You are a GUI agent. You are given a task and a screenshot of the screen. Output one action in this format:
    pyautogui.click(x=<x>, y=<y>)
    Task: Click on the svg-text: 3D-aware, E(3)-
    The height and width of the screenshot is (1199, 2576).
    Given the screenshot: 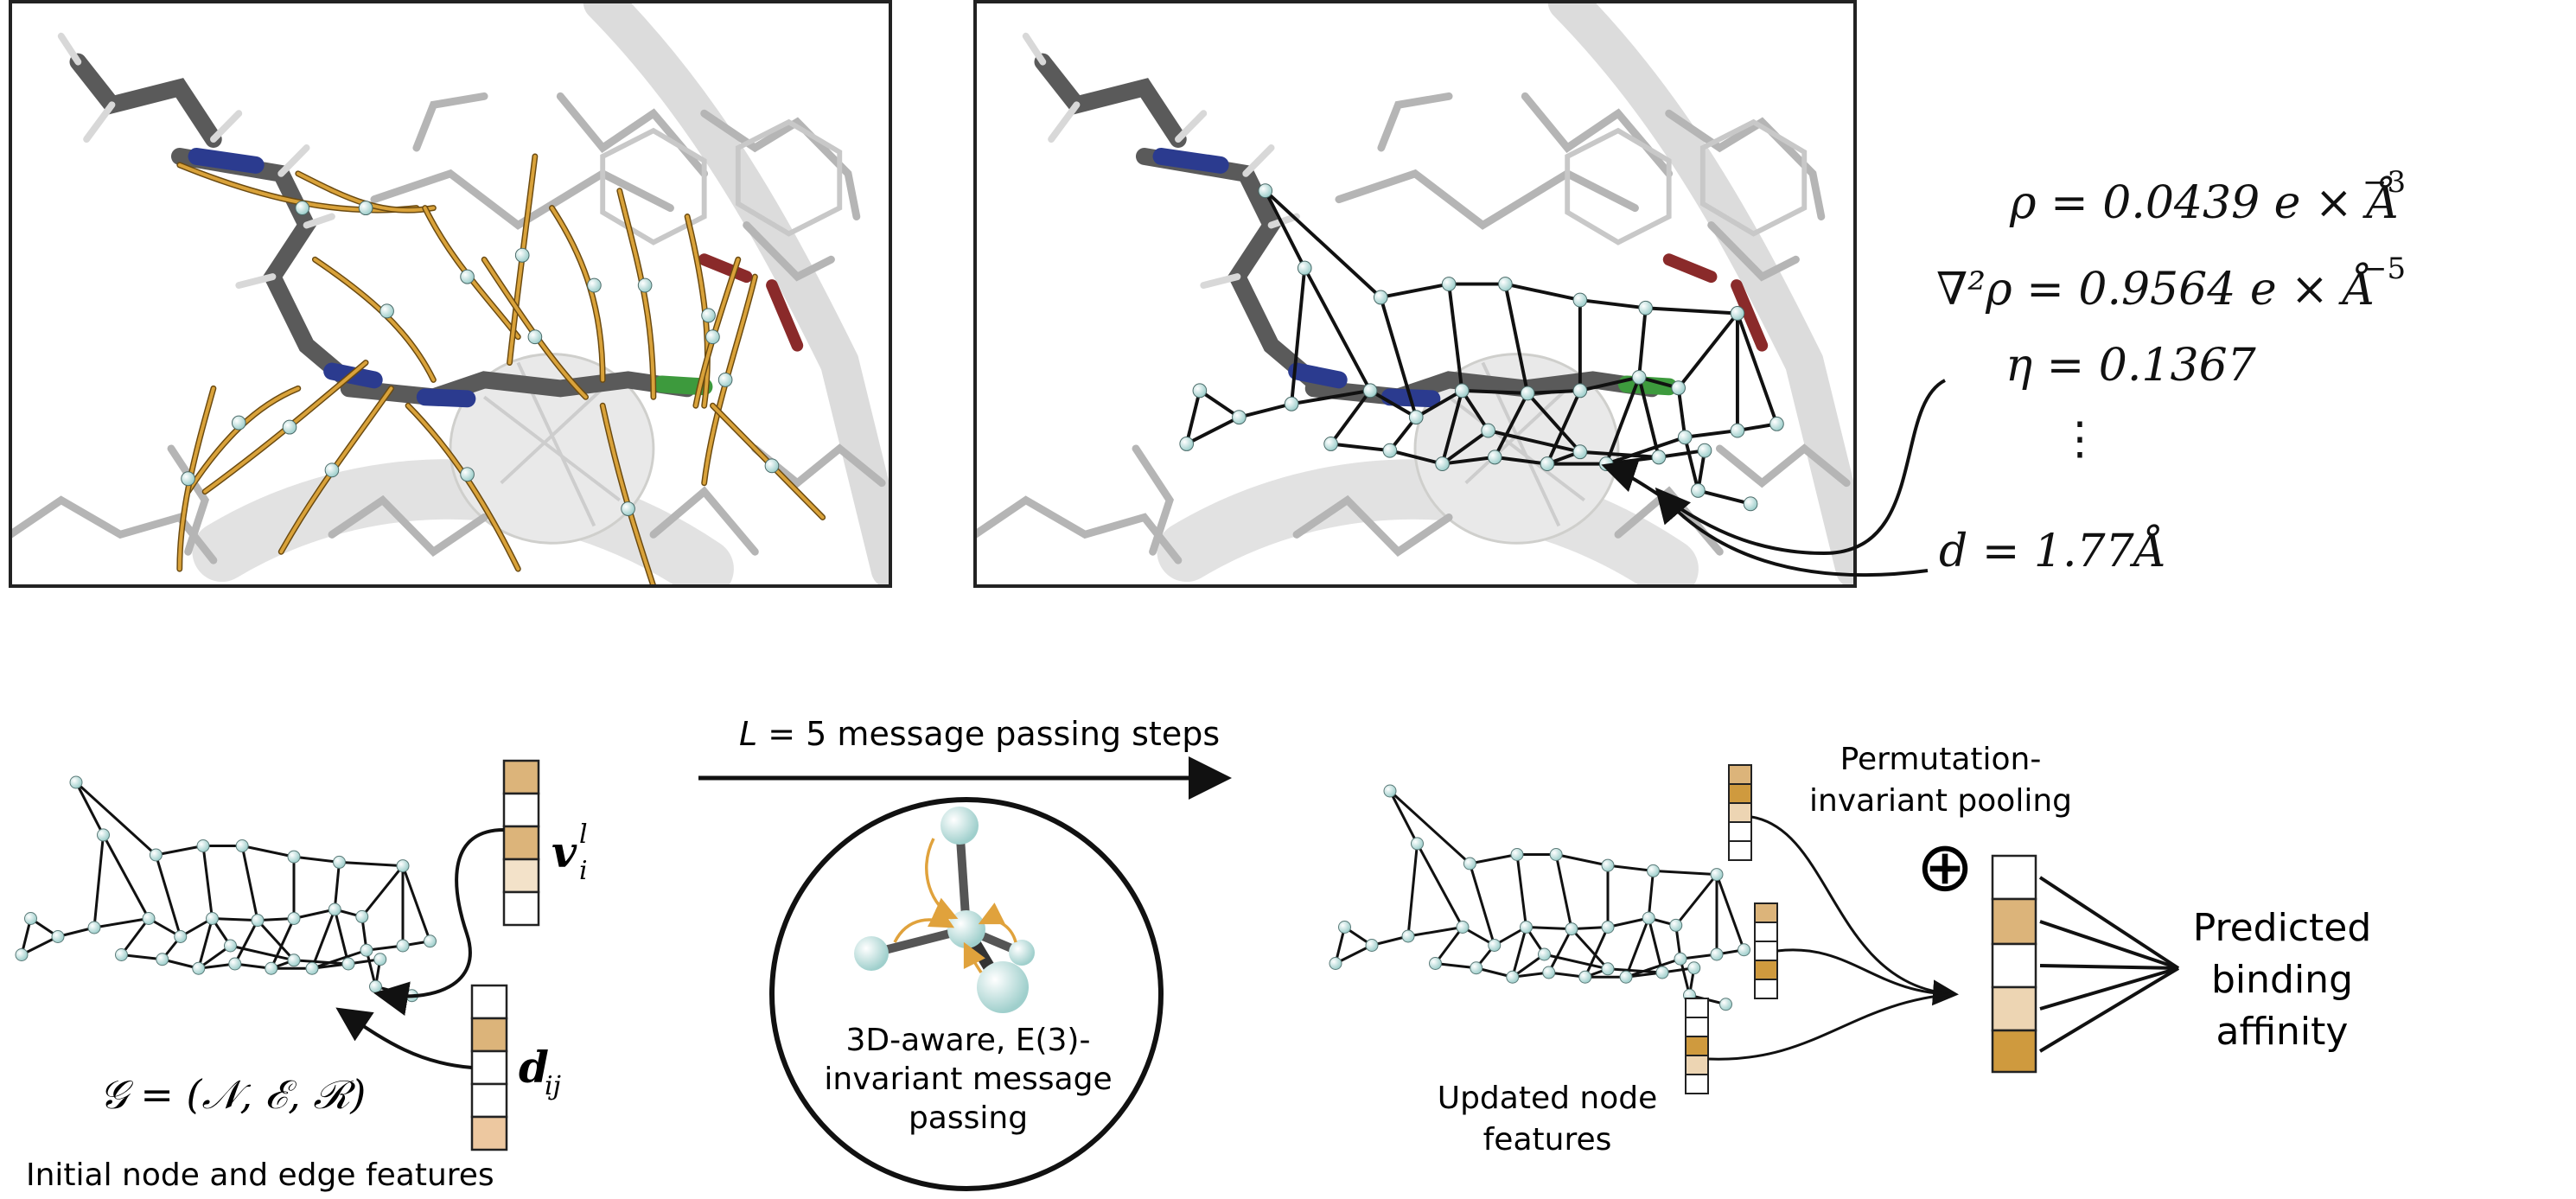 What is the action you would take?
    pyautogui.click(x=968, y=1040)
    